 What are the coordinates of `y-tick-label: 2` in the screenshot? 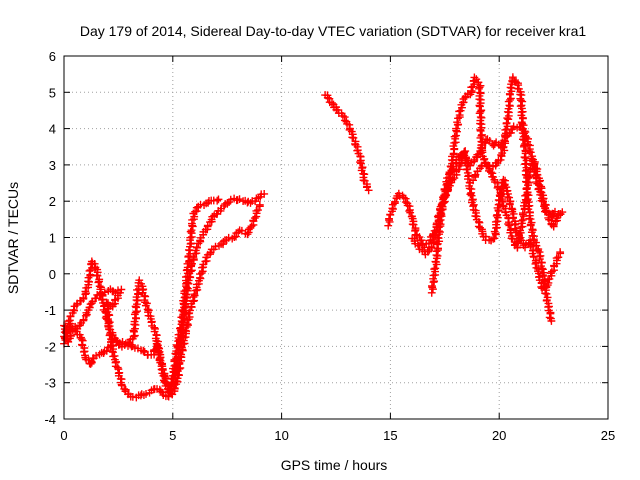 It's located at (52, 201).